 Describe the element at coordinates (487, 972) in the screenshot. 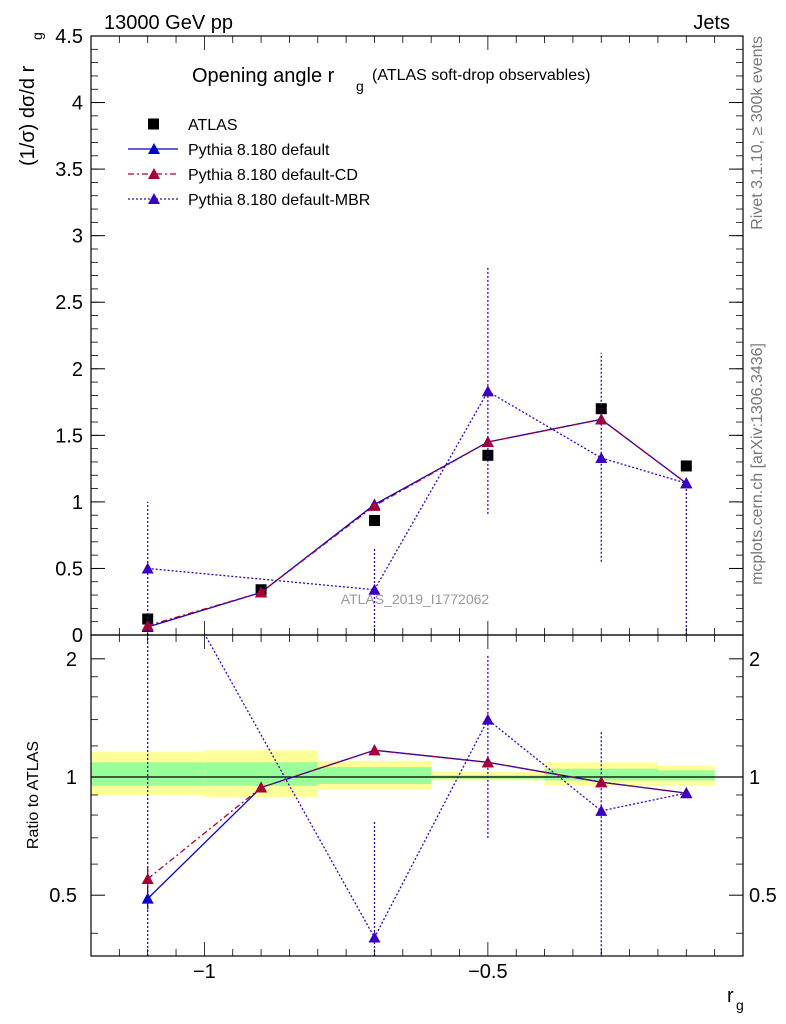

I see `x-tick-label: −0.5` at that location.